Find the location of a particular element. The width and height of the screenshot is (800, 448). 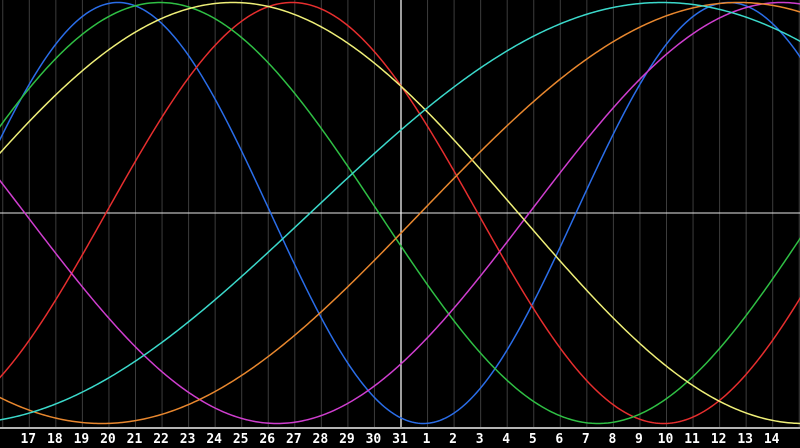

day-label: 17 is located at coordinates (28, 439).